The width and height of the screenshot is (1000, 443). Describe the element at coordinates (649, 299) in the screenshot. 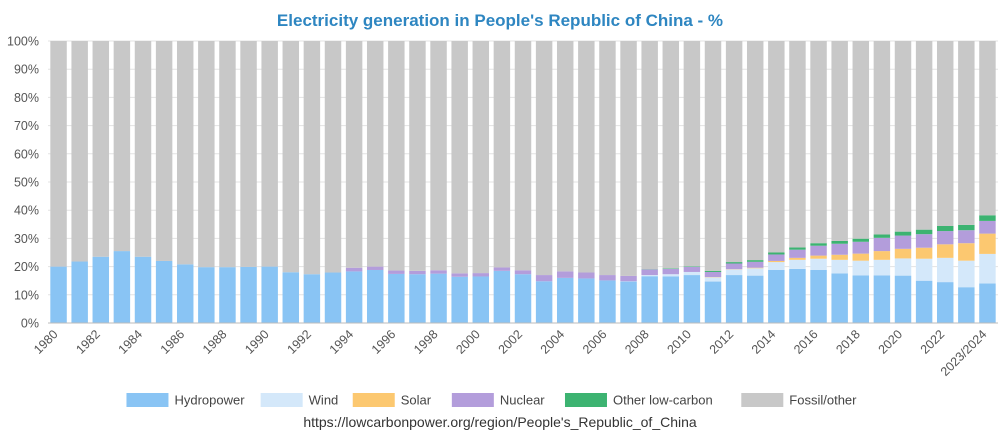

I see `bar-segment-hydropower-2008` at that location.